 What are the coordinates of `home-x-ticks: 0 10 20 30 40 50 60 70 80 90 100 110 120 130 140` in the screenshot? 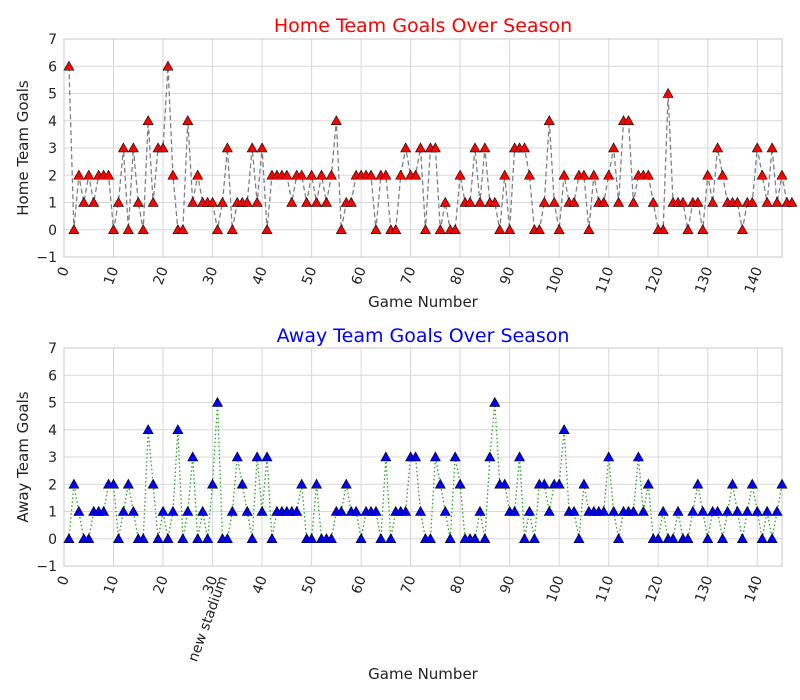 It's located at (410, 280).